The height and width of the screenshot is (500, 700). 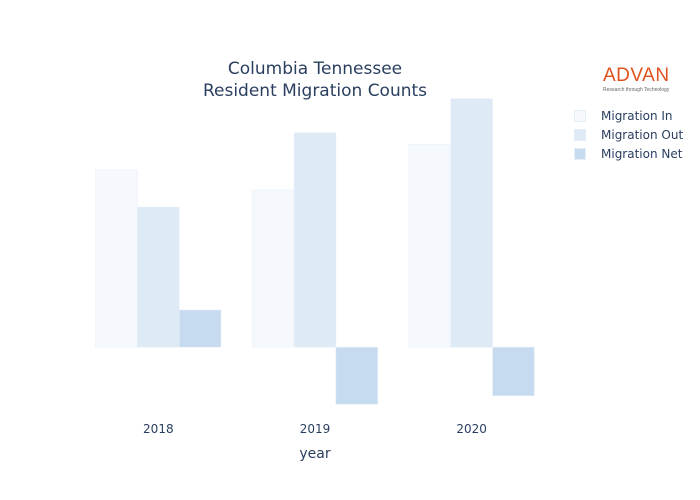 What do you see at coordinates (637, 115) in the screenshot?
I see `legend-label-migration-in: Migration In` at bounding box center [637, 115].